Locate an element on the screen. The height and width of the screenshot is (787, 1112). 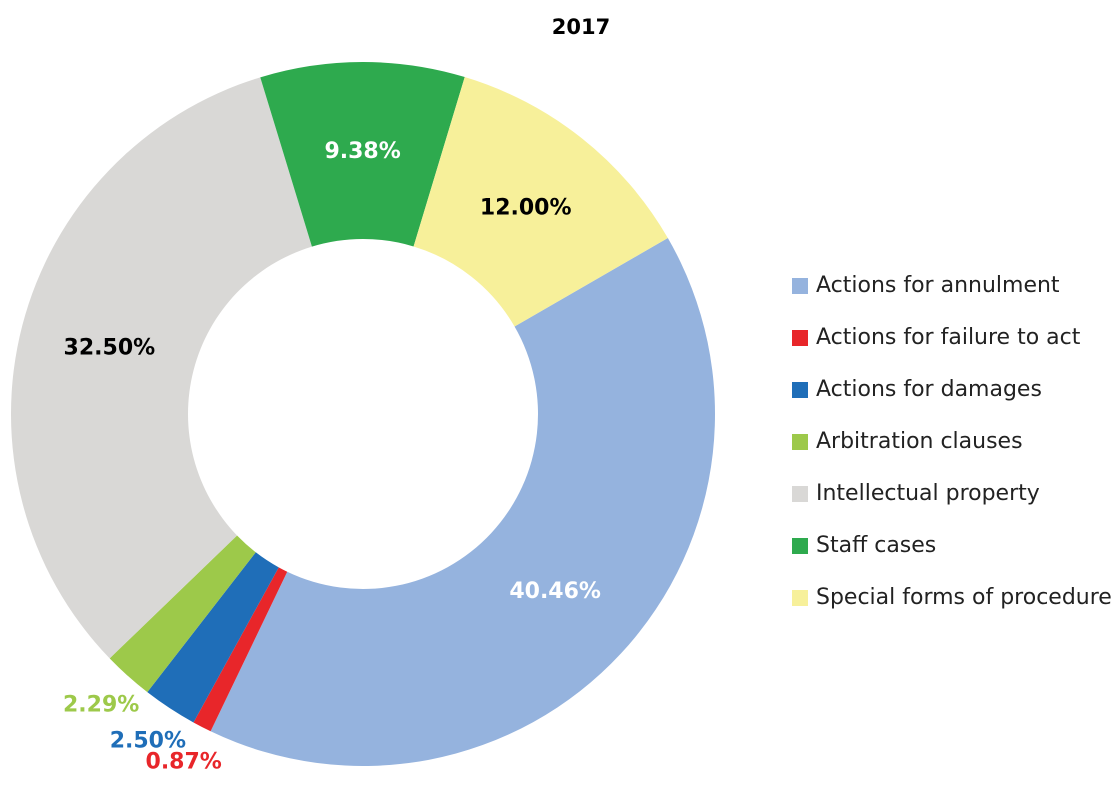
data-label: 9.38% is located at coordinates (362, 151).